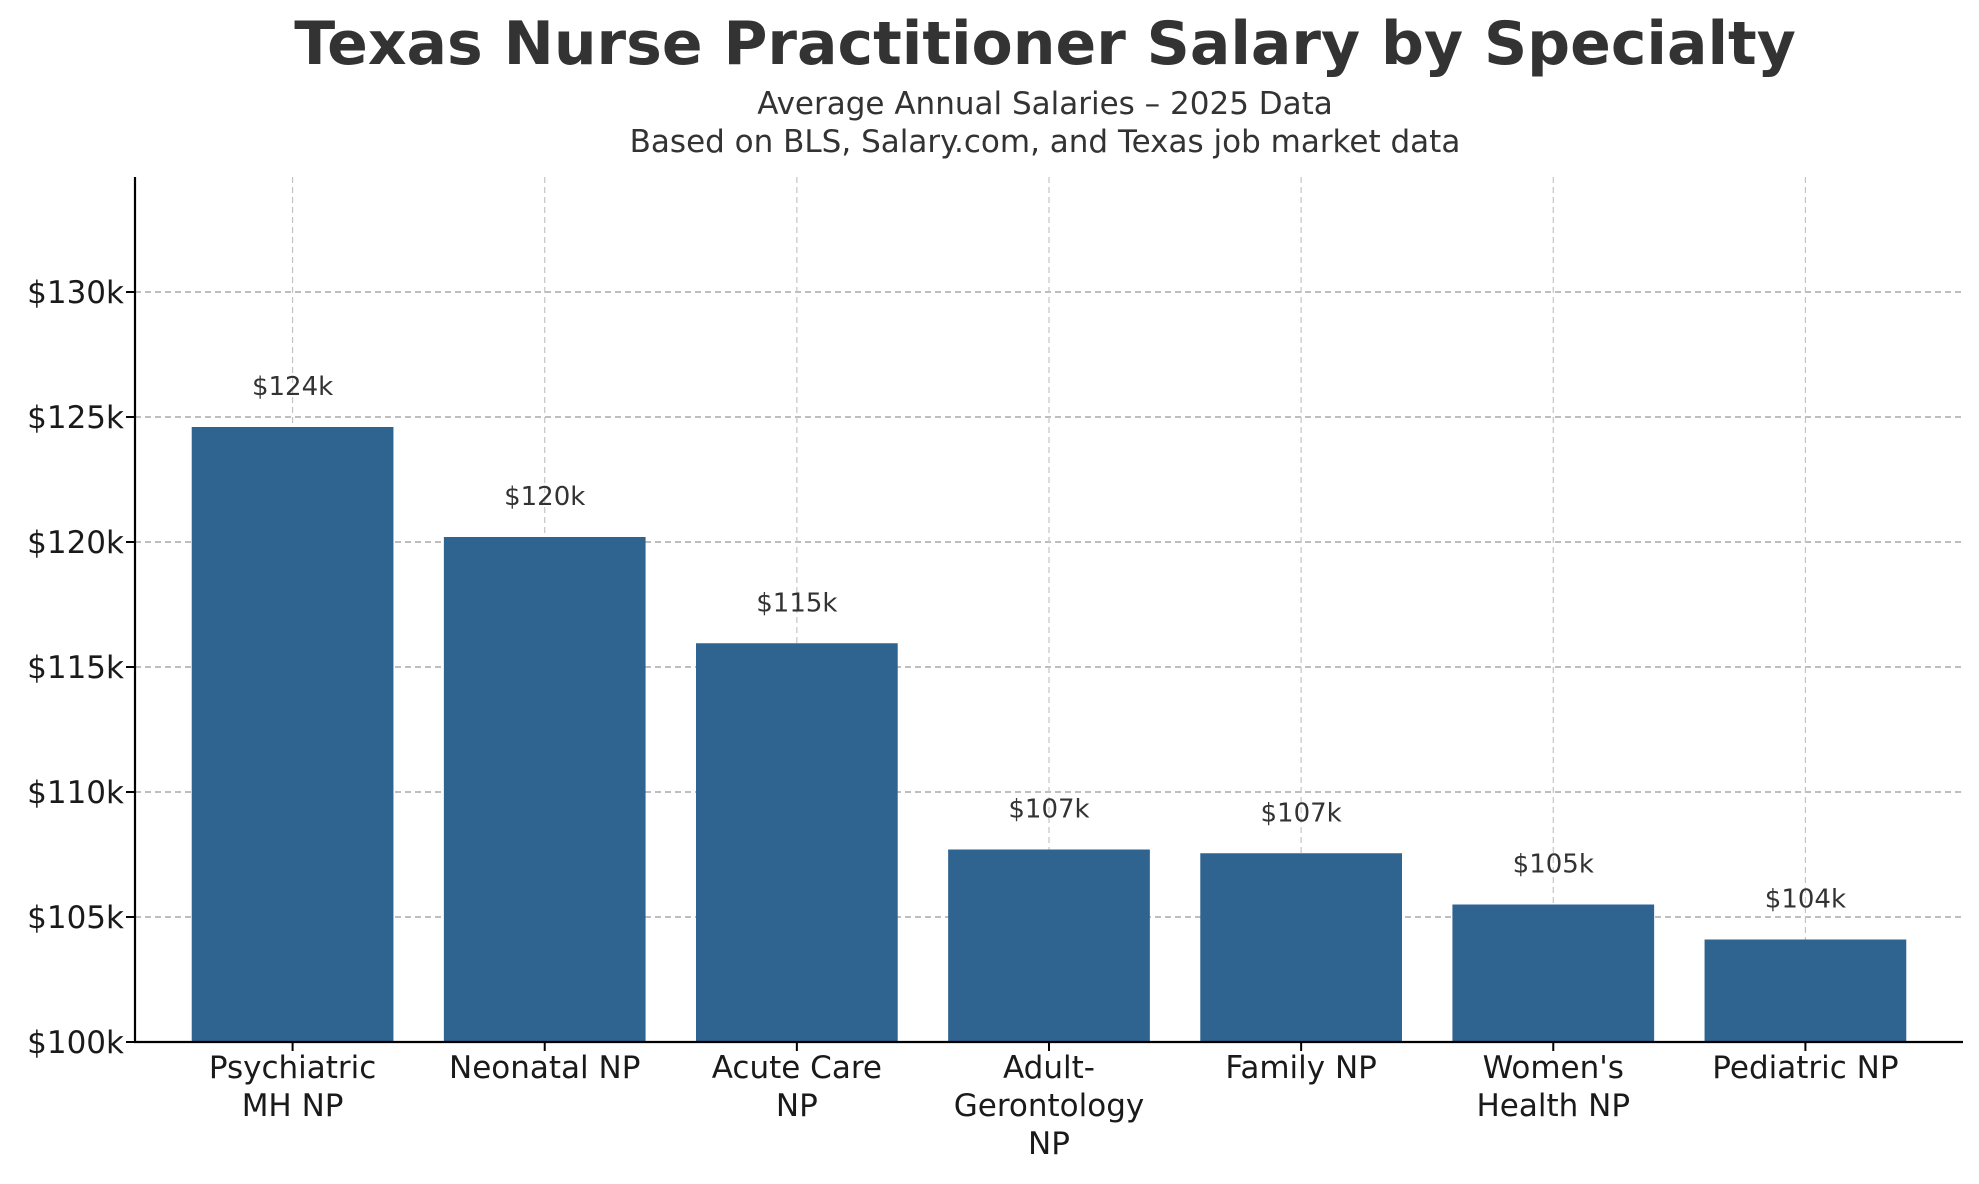 The width and height of the screenshot is (1979, 1184). Describe the element at coordinates (1805, 900) in the screenshot. I see `data-label-7: $104k` at that location.